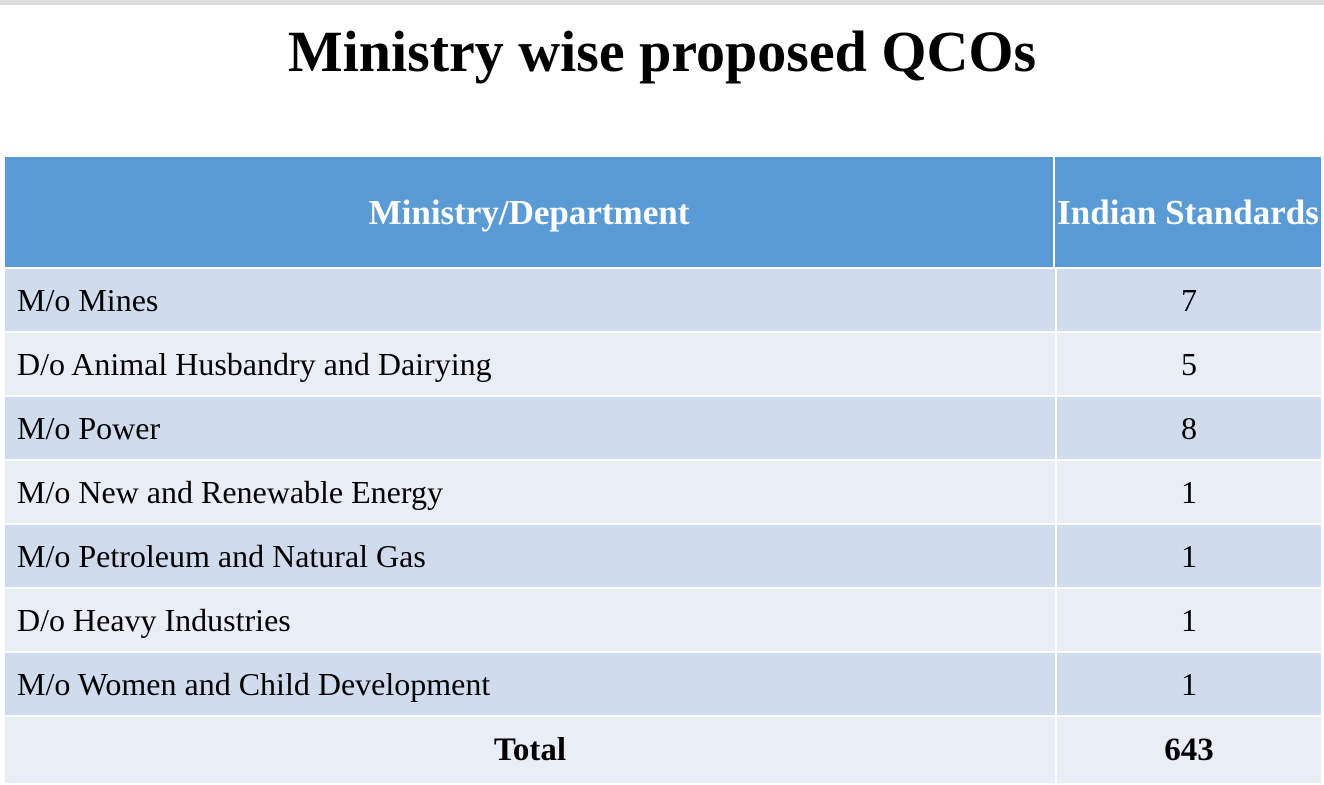  I want to click on table-row: M/o New and Renewable Energy 1, so click(663, 492).